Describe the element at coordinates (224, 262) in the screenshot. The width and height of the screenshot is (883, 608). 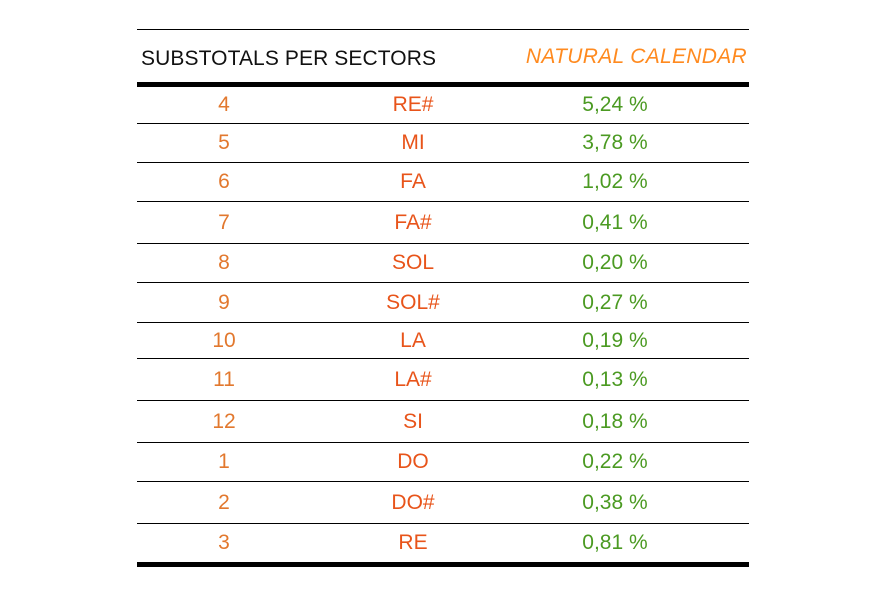
I see `sector-number: 8` at that location.